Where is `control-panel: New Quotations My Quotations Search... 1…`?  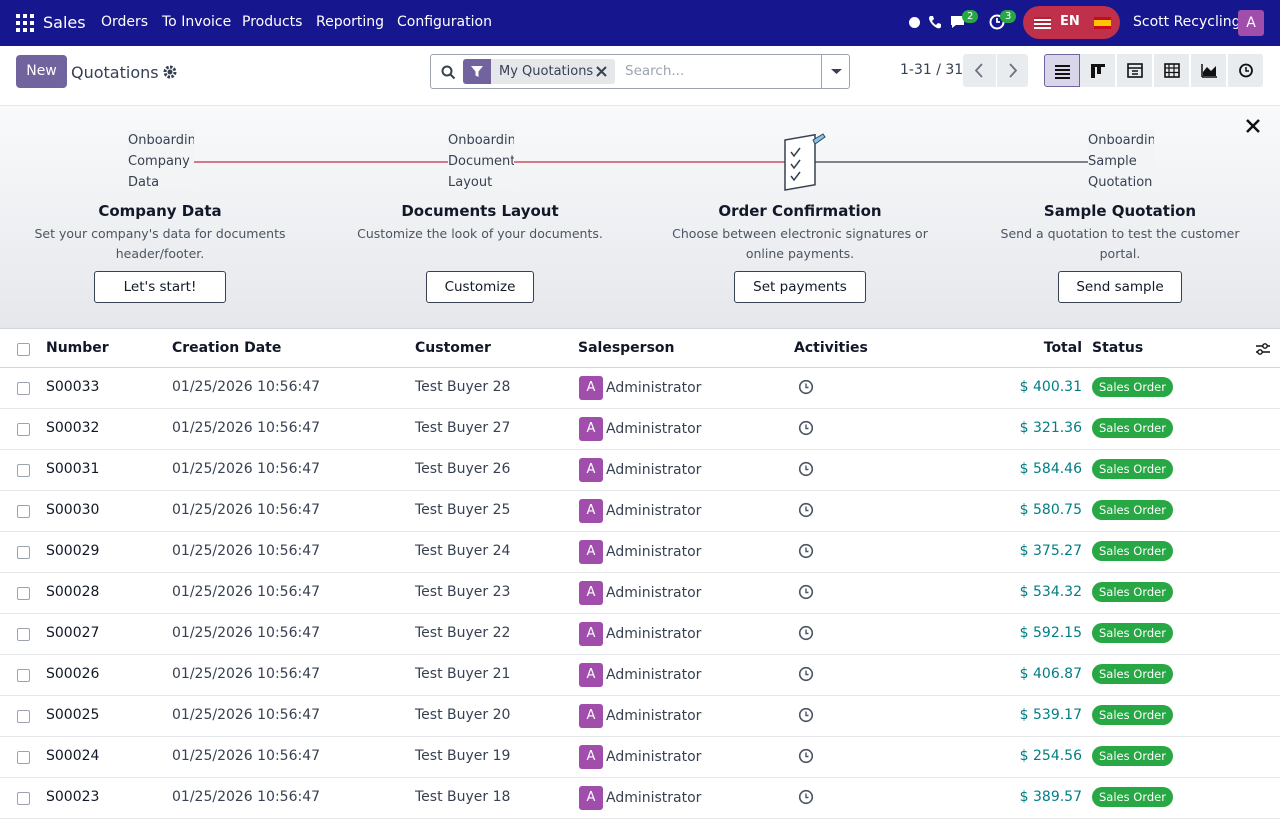
control-panel: New Quotations My Quotations Search... 1… is located at coordinates (640, 76).